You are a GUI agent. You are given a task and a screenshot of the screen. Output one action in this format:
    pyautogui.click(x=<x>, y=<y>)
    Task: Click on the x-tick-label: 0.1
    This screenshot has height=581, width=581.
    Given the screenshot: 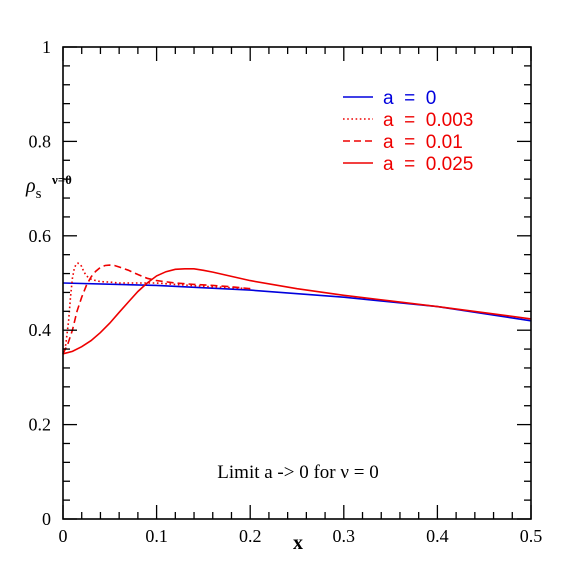 What is the action you would take?
    pyautogui.click(x=156, y=536)
    